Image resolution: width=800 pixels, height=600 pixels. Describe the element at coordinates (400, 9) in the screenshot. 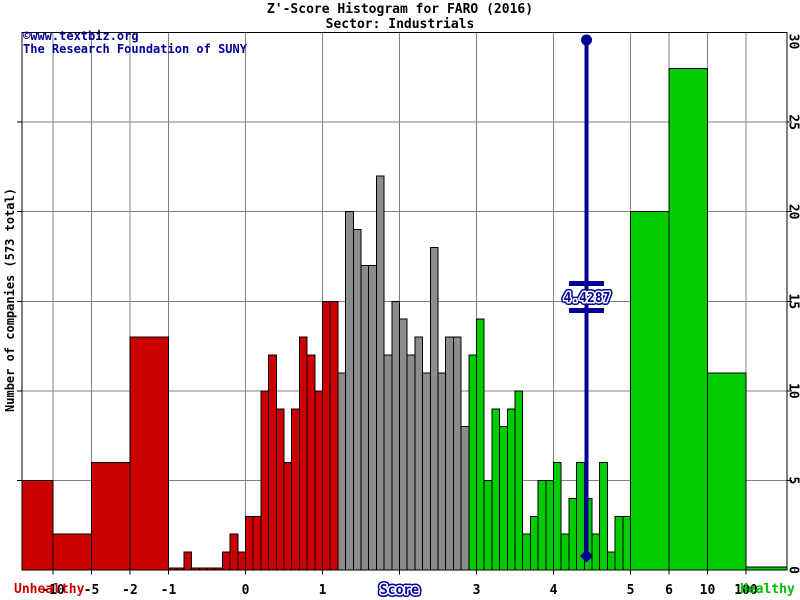

I see `chart-title: Z'-Score Histogram for FARO (2016)` at that location.